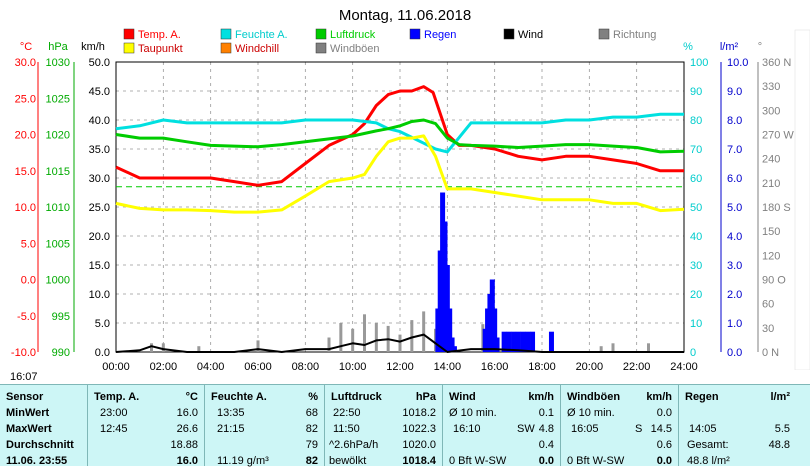 The width and height of the screenshot is (810, 467). I want to click on direction-axis-tick-label: 210, so click(771, 184).